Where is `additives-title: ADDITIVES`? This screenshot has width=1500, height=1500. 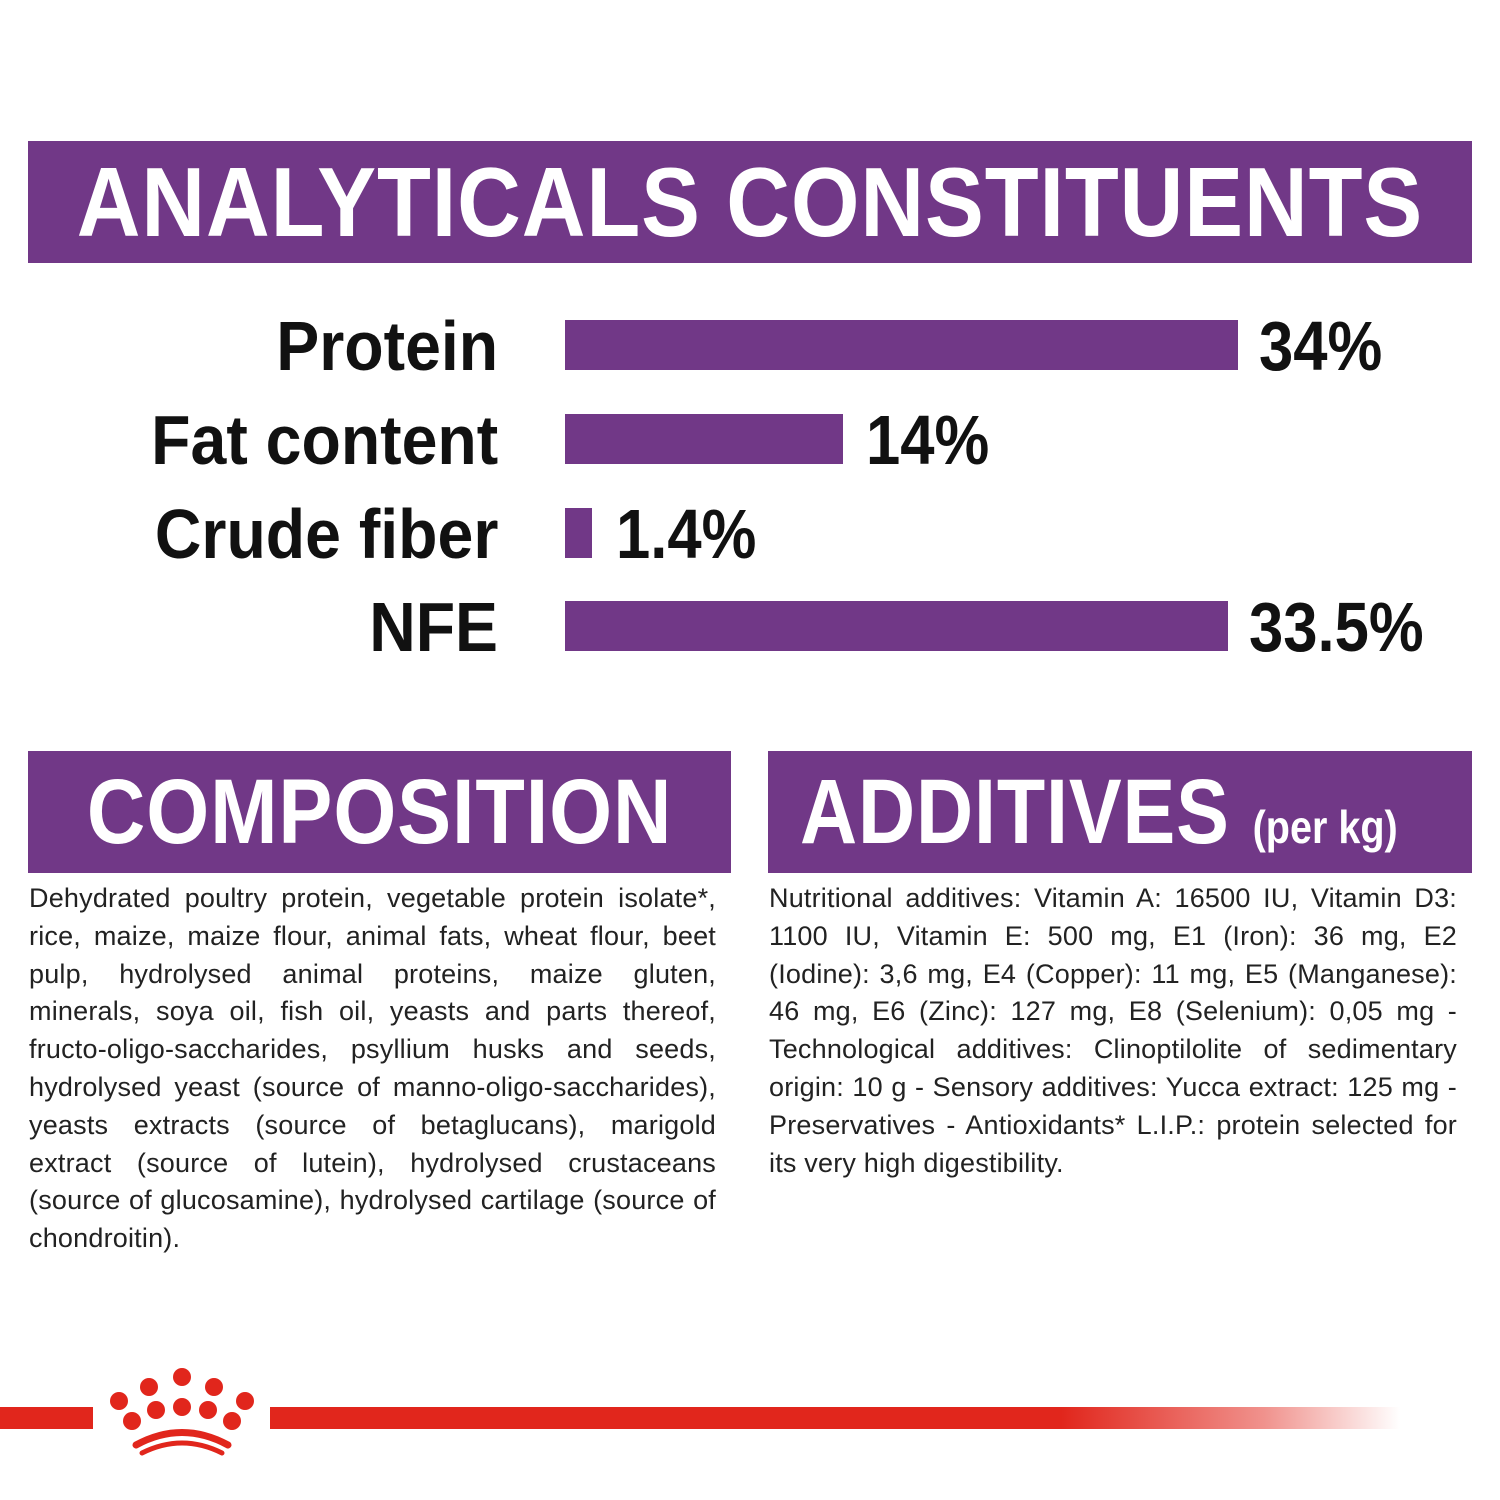 additives-title: ADDITIVES is located at coordinates (1015, 811).